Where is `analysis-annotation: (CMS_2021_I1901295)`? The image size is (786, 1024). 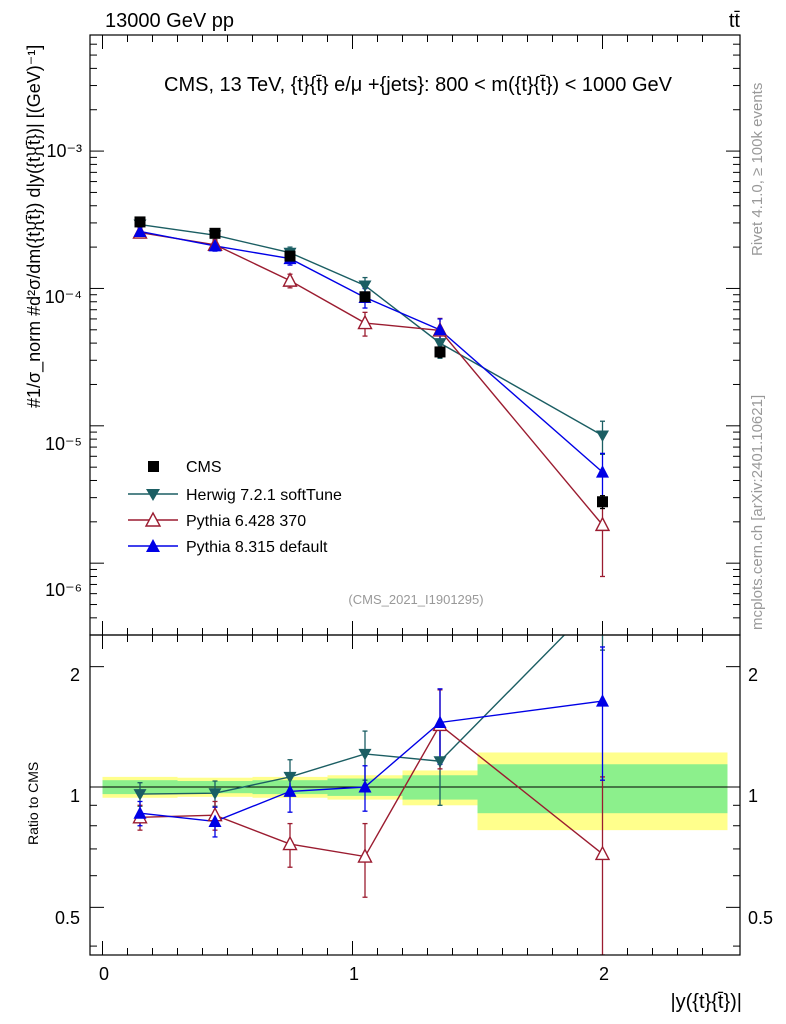 analysis-annotation: (CMS_2021_I1901295) is located at coordinates (415, 599).